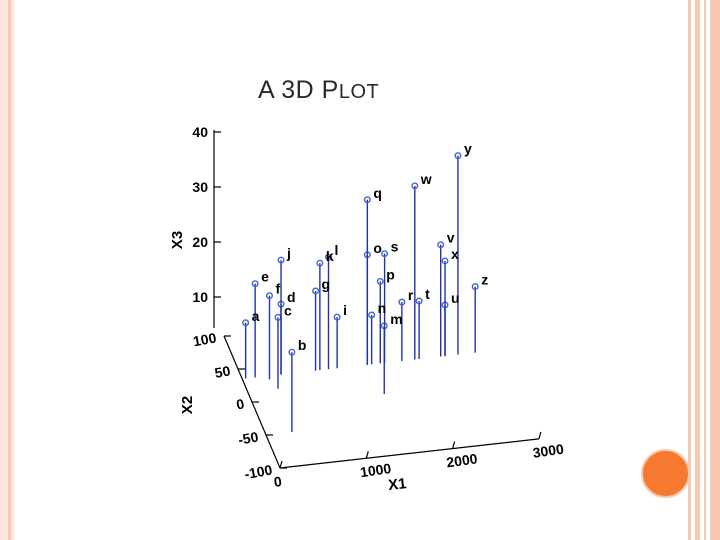 This screenshot has width=720, height=540. I want to click on x3-tick-label: 30, so click(200, 187).